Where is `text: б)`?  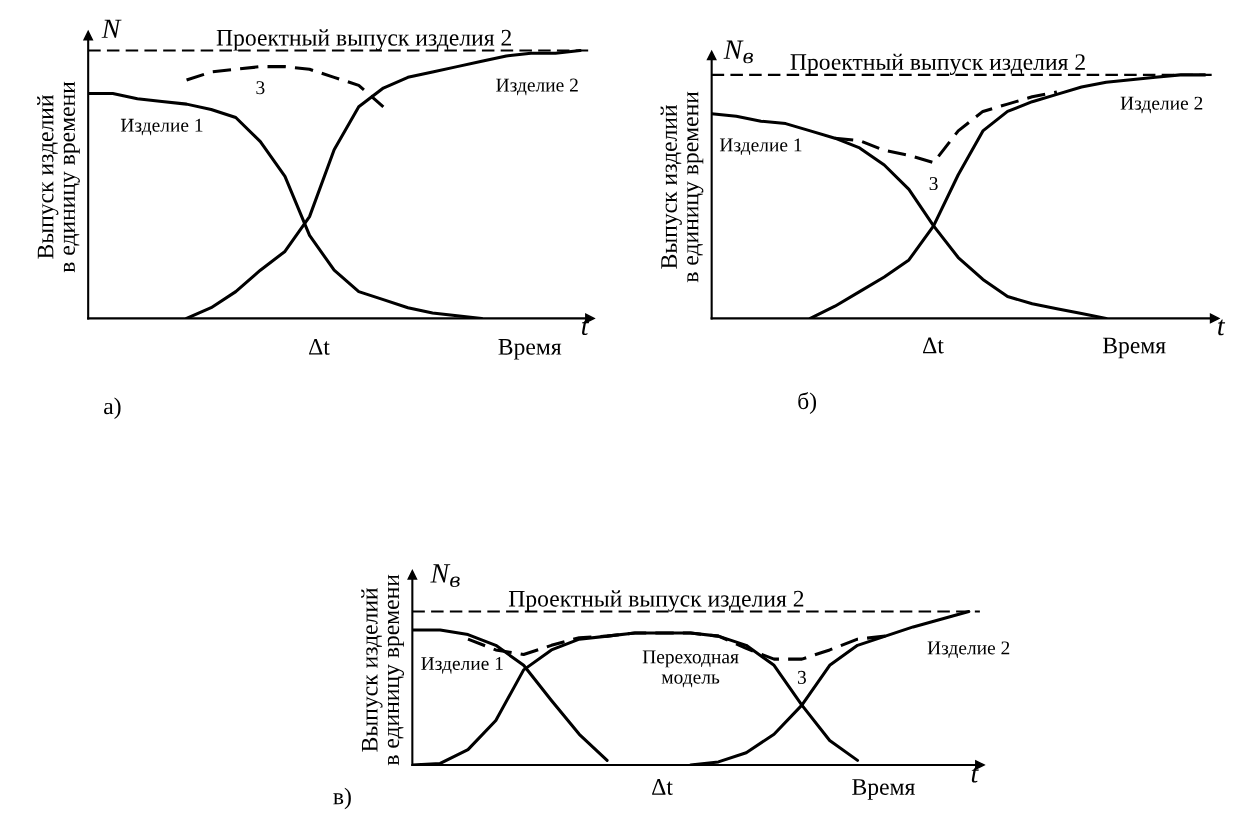 text: б) is located at coordinates (807, 403).